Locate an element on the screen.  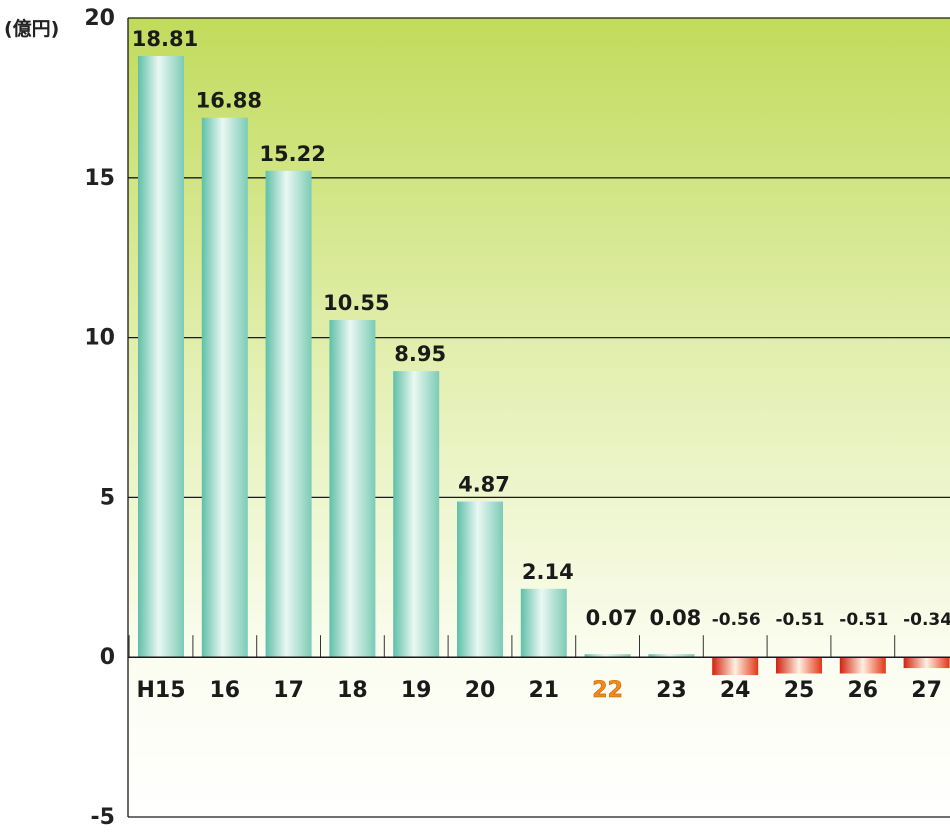
value-label-H15: 18.81 is located at coordinates (165, 39).